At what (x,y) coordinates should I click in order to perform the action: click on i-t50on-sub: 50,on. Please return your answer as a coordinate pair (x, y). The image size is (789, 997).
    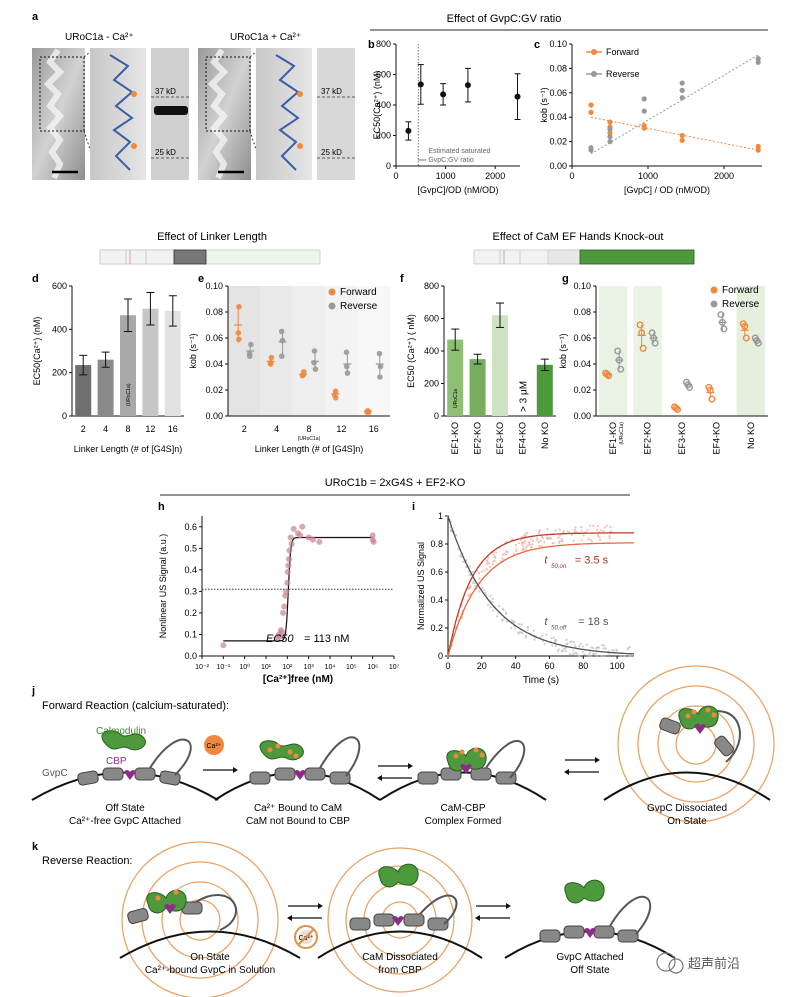
    Looking at the image, I should click on (559, 567).